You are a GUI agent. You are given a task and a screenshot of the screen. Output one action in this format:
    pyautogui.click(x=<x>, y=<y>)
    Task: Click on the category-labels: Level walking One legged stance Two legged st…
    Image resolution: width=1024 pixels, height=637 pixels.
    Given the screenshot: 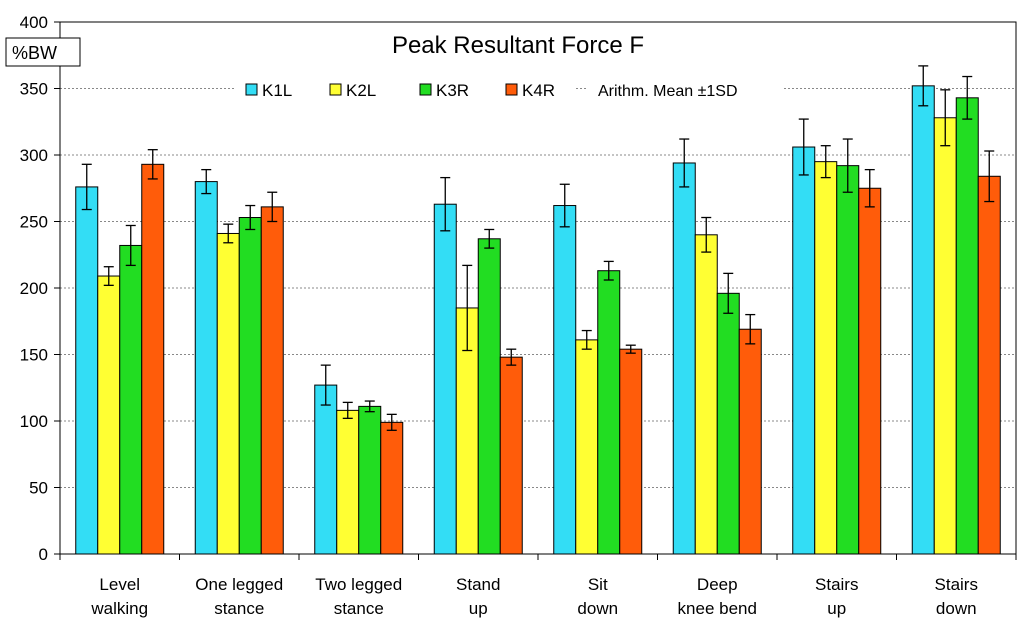 What is the action you would take?
    pyautogui.click(x=534, y=596)
    